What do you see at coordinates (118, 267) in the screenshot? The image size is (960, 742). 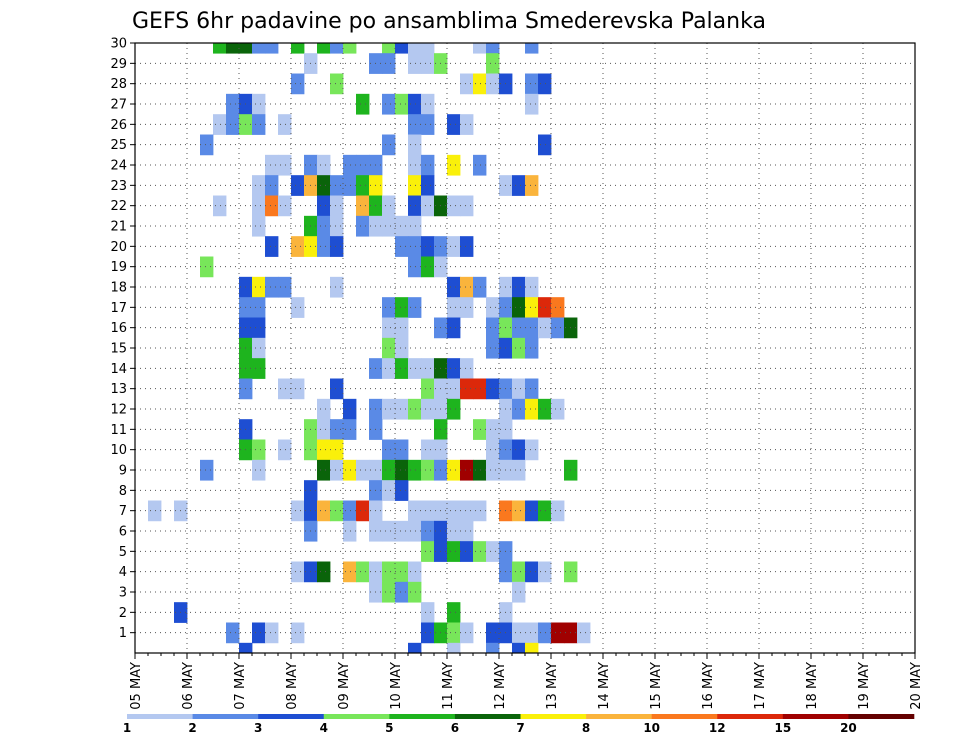 I see `y-tick-label: 19` at bounding box center [118, 267].